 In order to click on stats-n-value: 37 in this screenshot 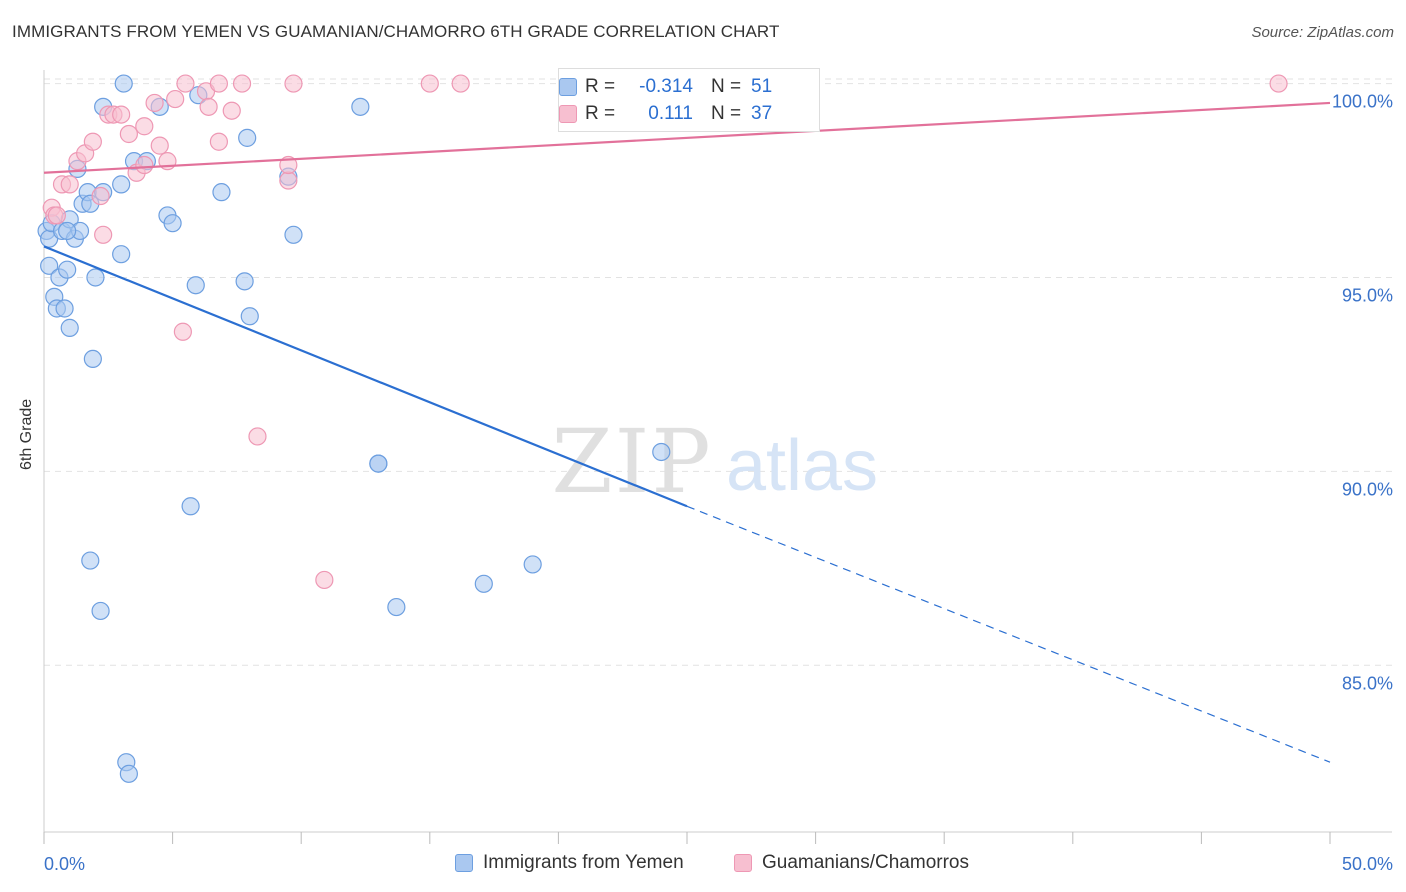, I will do `click(762, 113)`.